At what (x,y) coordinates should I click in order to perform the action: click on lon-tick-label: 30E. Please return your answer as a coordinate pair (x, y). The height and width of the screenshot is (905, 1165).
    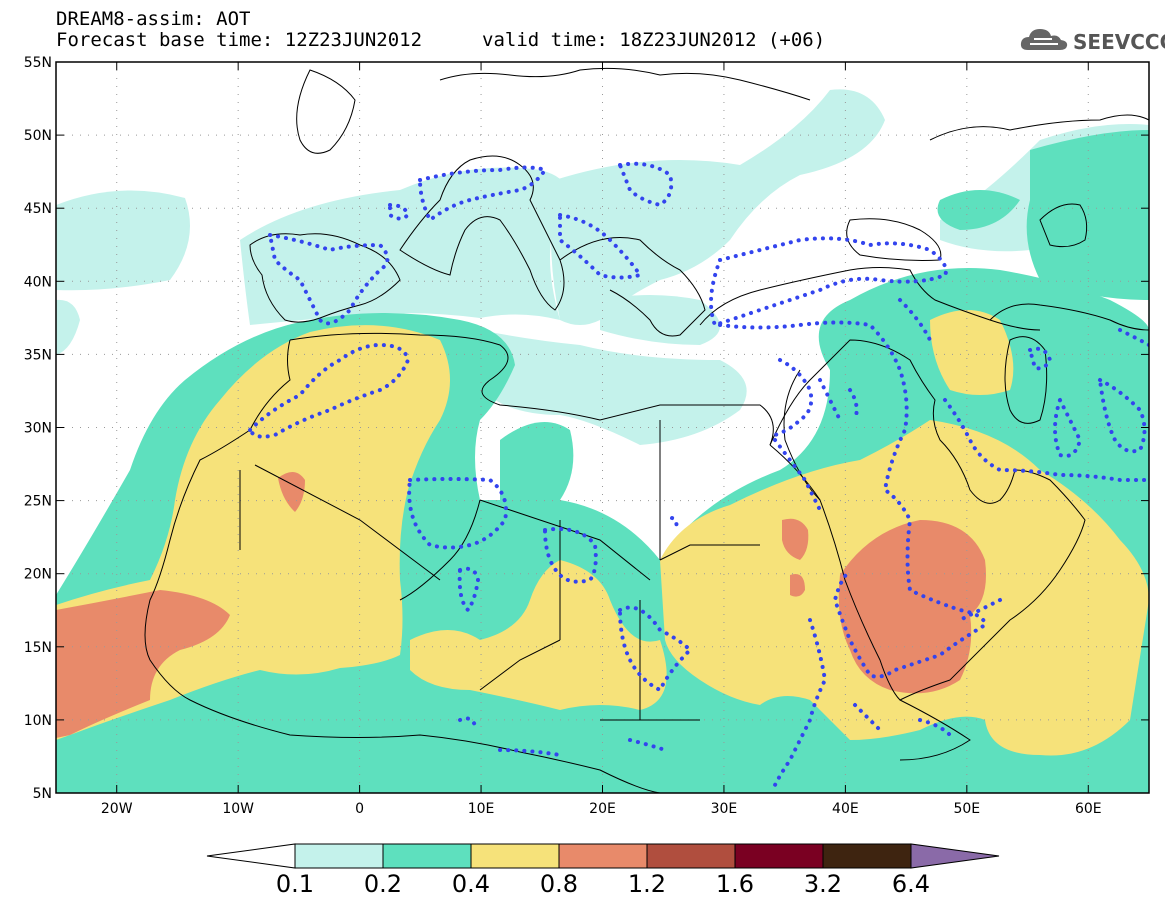
    Looking at the image, I should click on (724, 809).